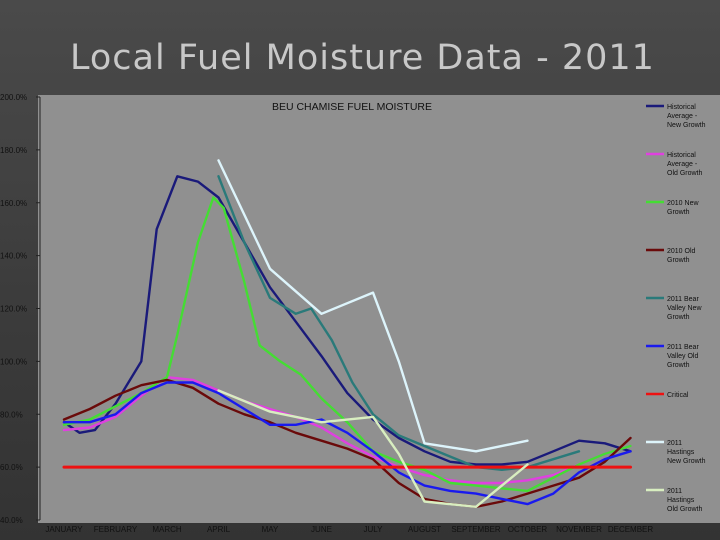  What do you see at coordinates (579, 529) in the screenshot?
I see `x-tick-label: NOVEMBER` at bounding box center [579, 529].